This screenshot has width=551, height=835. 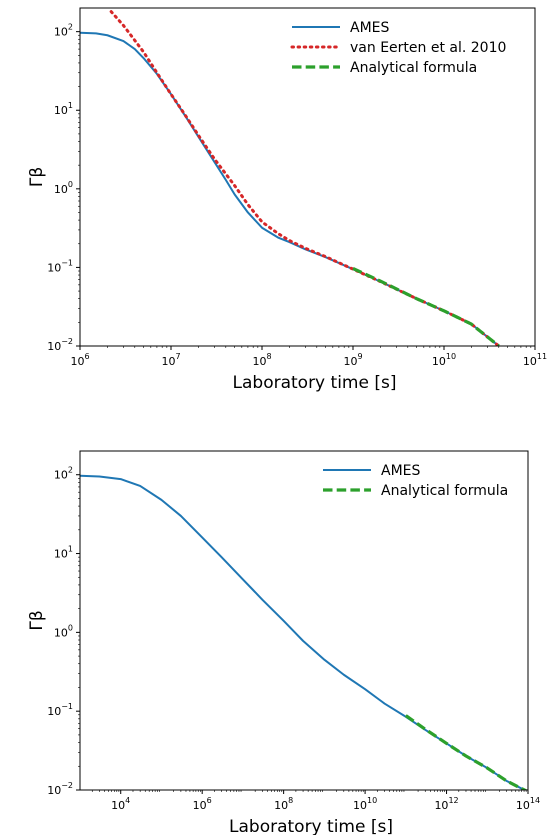 What do you see at coordinates (528, 804) in the screenshot?
I see `x-tick-label: 10¹⁴` at bounding box center [528, 804].